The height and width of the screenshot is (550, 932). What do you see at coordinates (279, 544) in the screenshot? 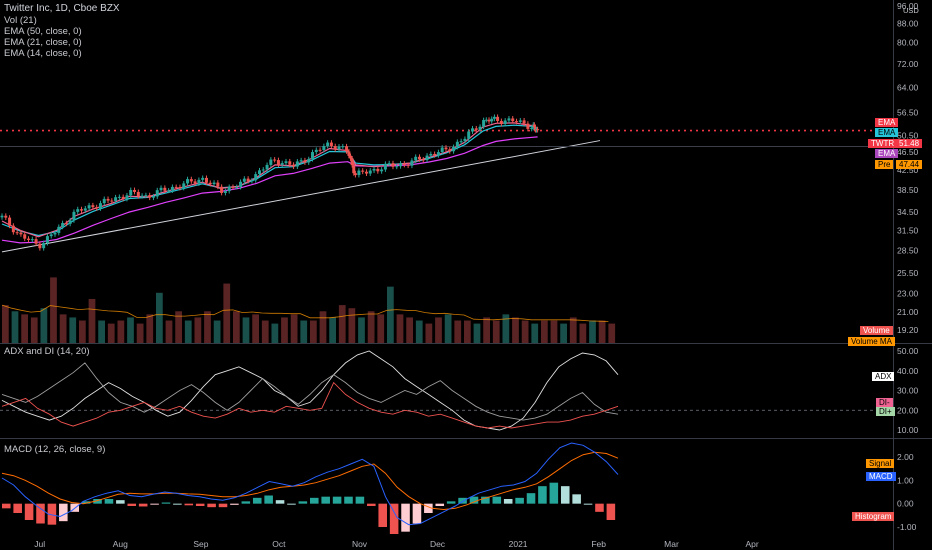
I see `time-tick-label: Oct` at bounding box center [279, 544].